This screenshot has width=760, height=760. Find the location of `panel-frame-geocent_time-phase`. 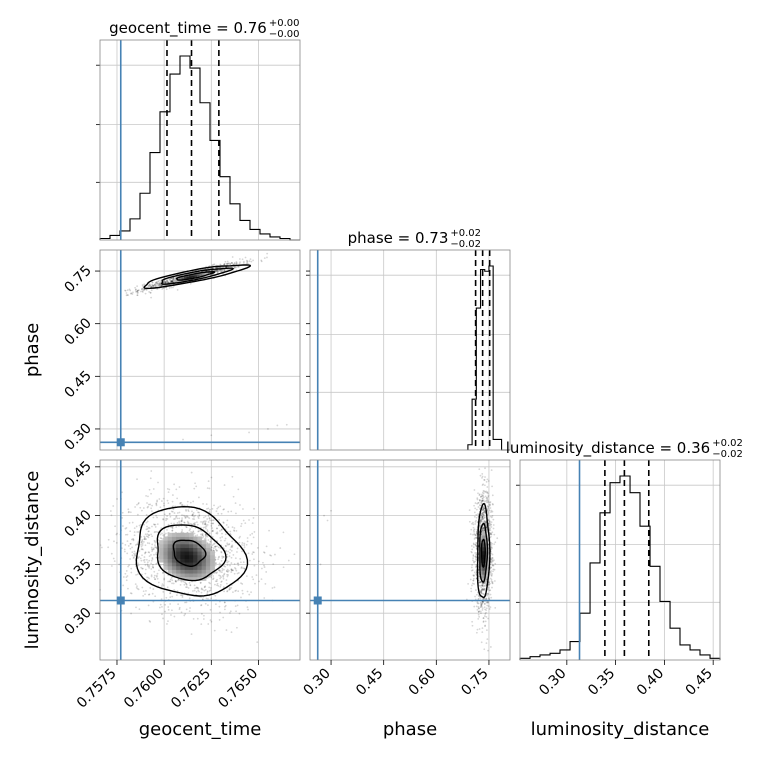

panel-frame-geocent_time-phase is located at coordinates (200, 350).